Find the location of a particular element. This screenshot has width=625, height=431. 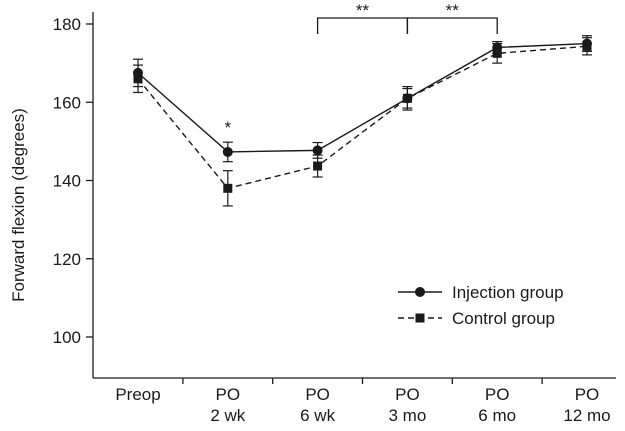

legend-item: Control group is located at coordinates (476, 318).